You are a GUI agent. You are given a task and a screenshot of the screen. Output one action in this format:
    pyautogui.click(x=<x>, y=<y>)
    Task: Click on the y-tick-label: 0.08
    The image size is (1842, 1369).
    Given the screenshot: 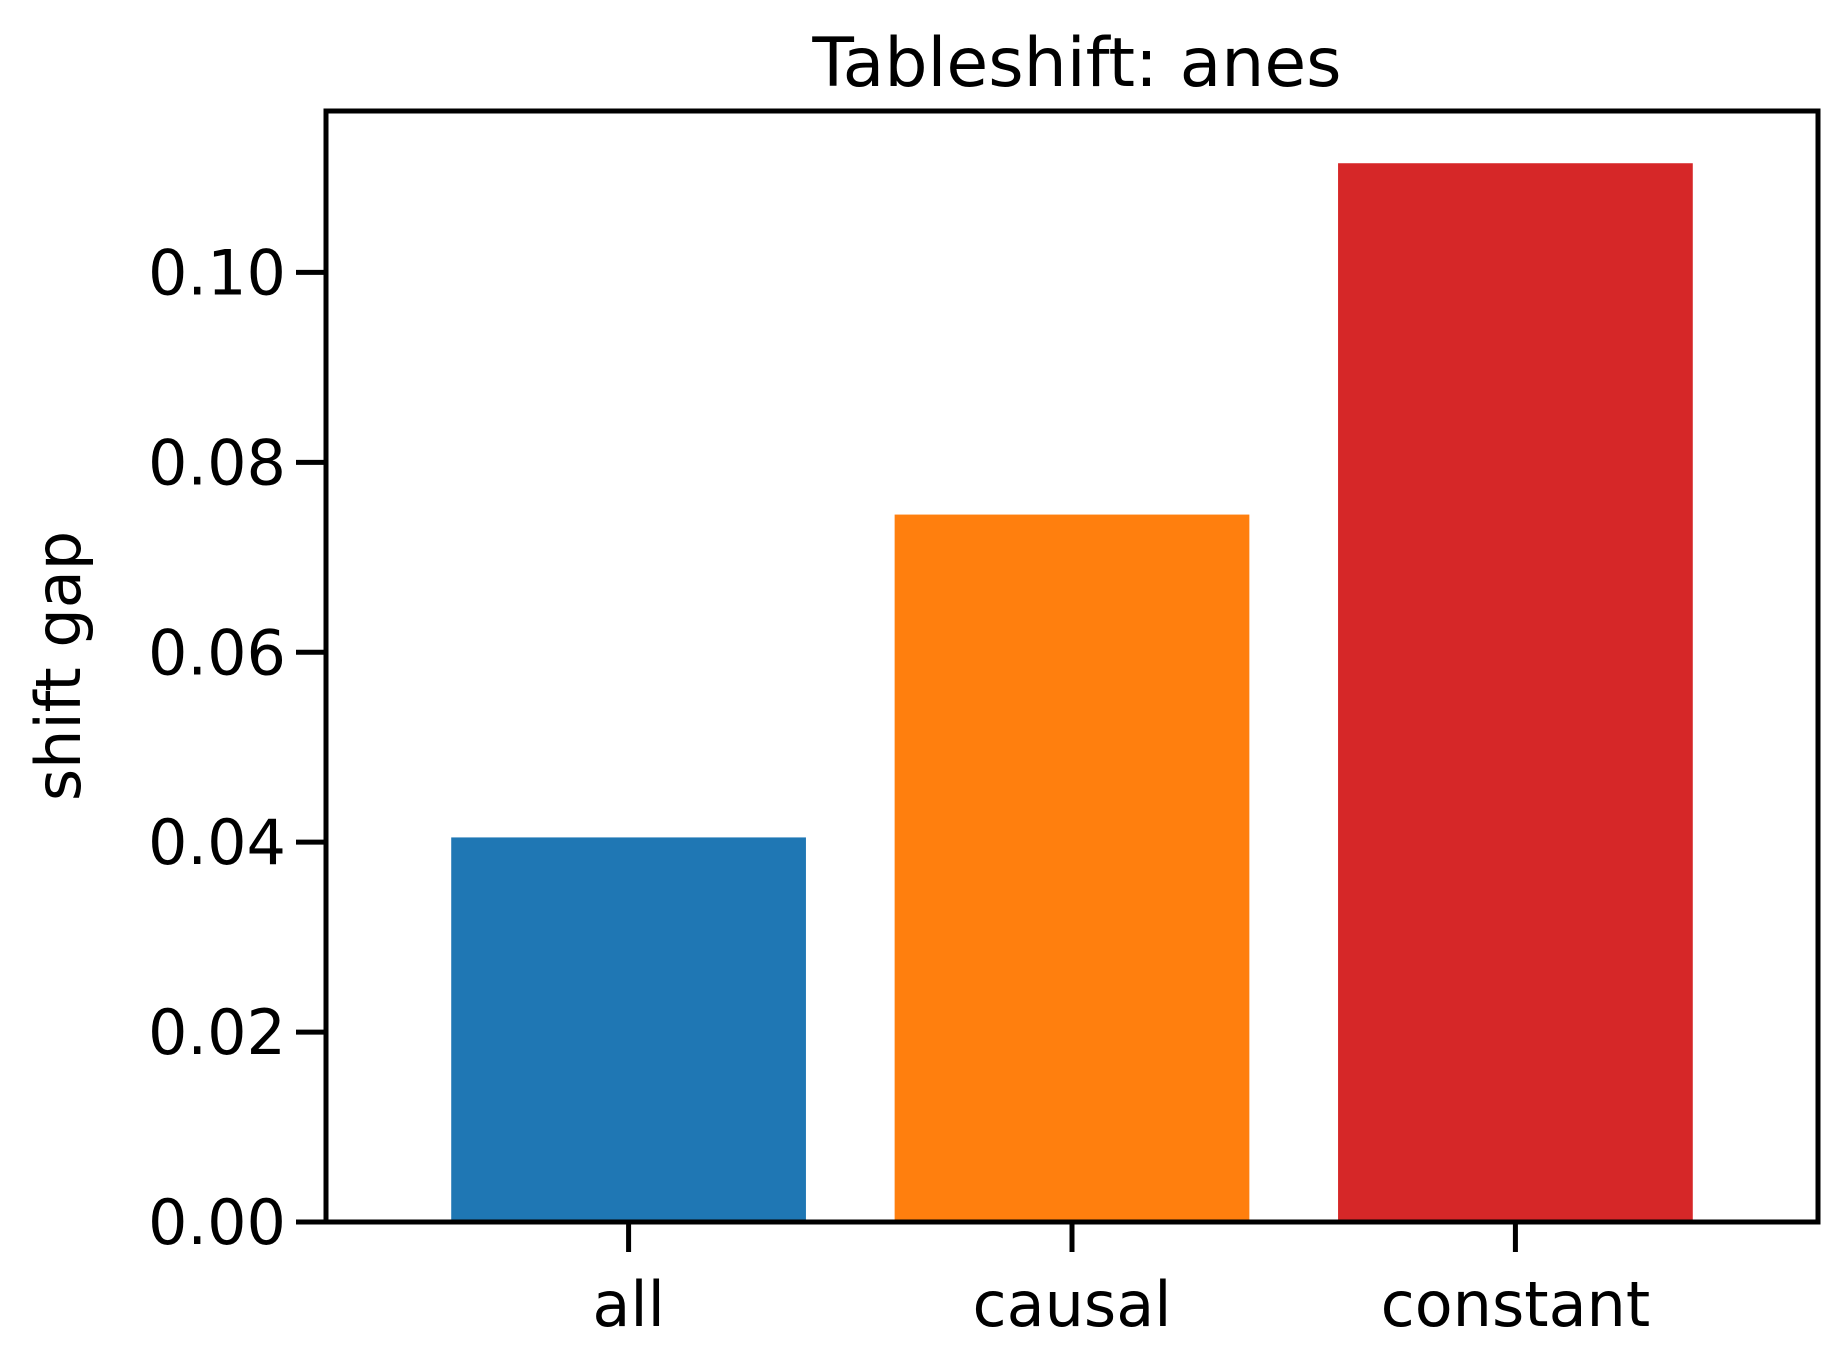 What is the action you would take?
    pyautogui.click(x=217, y=462)
    